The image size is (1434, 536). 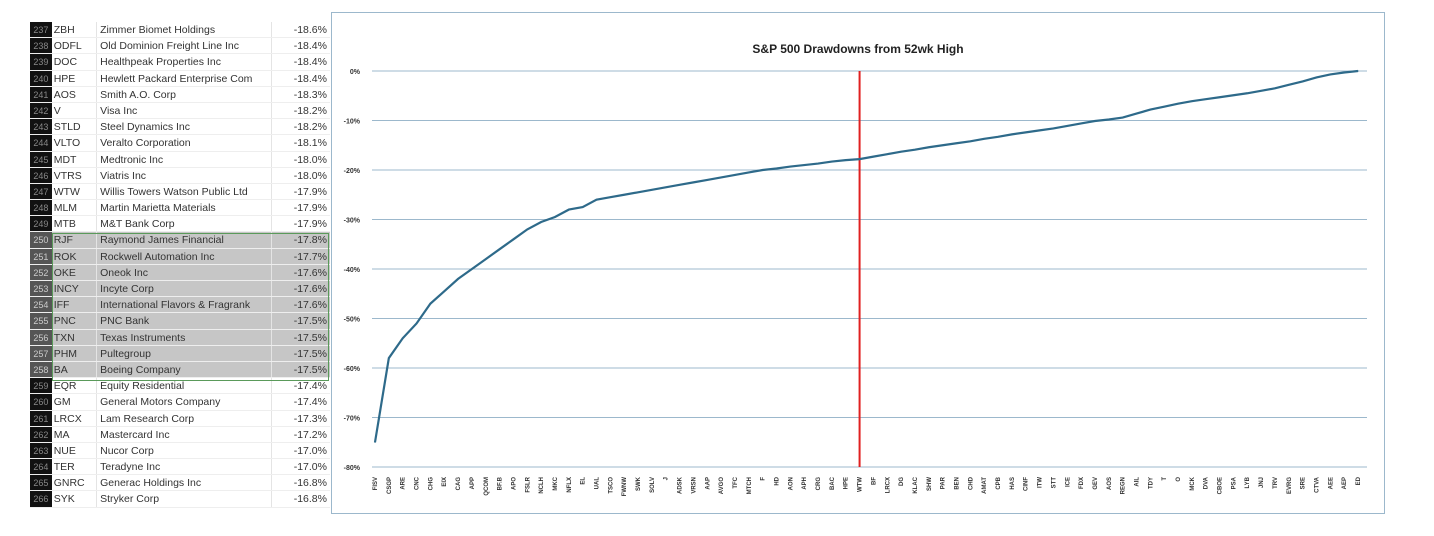 I want to click on ticker-cell: MDT, so click(x=75, y=159).